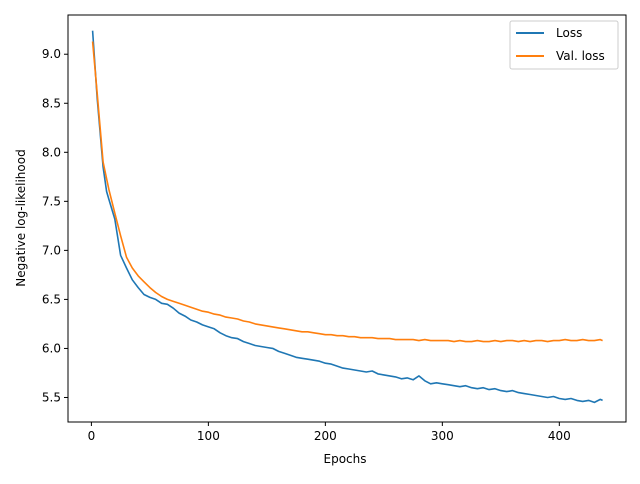 The image size is (640, 484). What do you see at coordinates (580, 56) in the screenshot?
I see `legend-label-val-loss: Val. loss` at bounding box center [580, 56].